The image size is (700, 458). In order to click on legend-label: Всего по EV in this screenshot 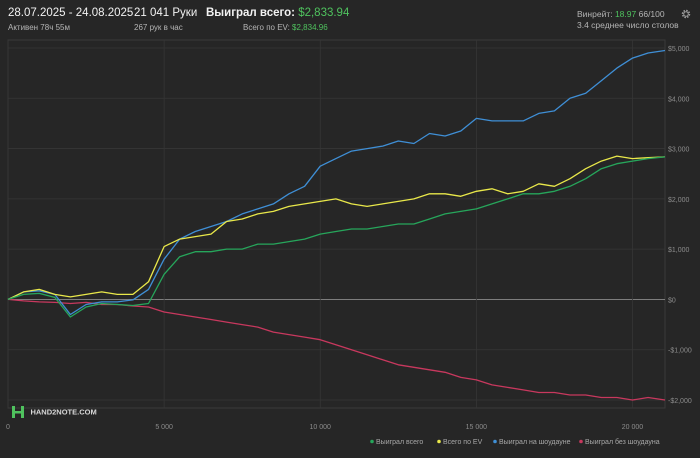, I will do `click(463, 442)`.